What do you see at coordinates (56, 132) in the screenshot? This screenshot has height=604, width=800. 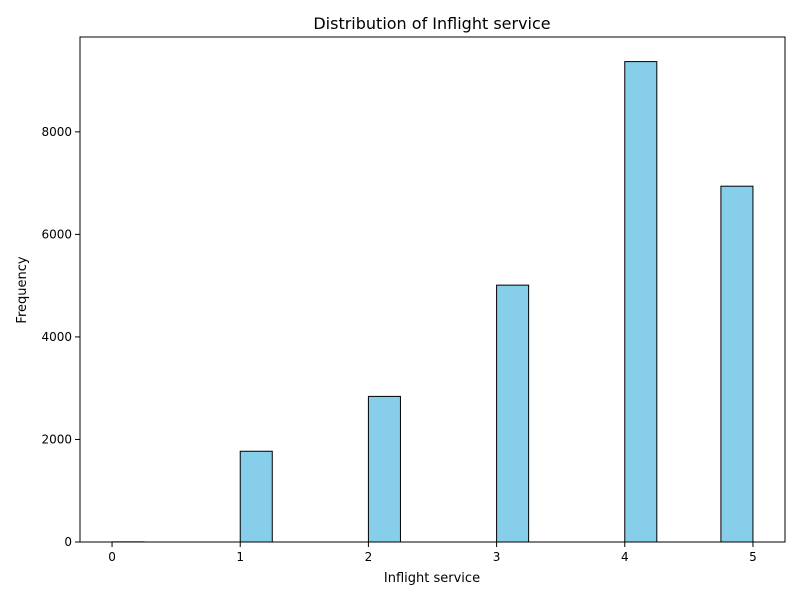 I see `y-tick-label-4: 8000` at bounding box center [56, 132].